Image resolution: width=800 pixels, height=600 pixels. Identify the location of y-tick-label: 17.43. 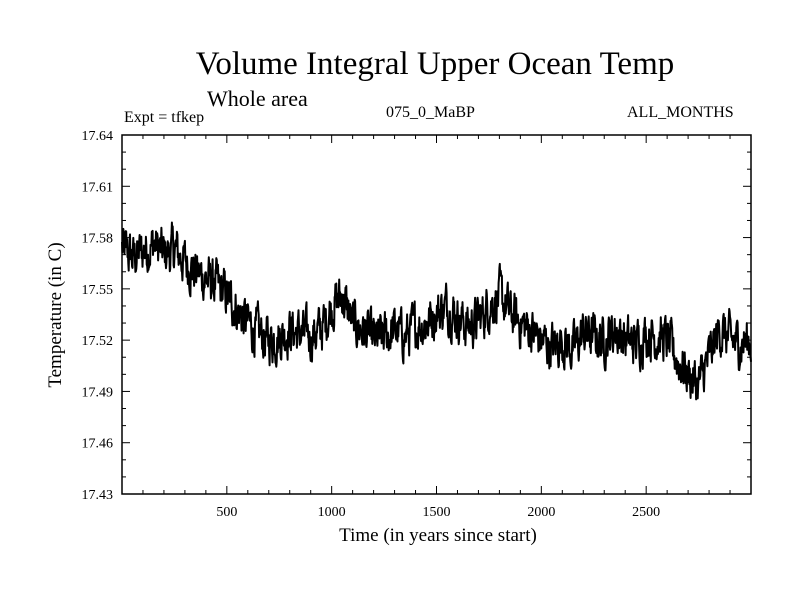
(98, 495).